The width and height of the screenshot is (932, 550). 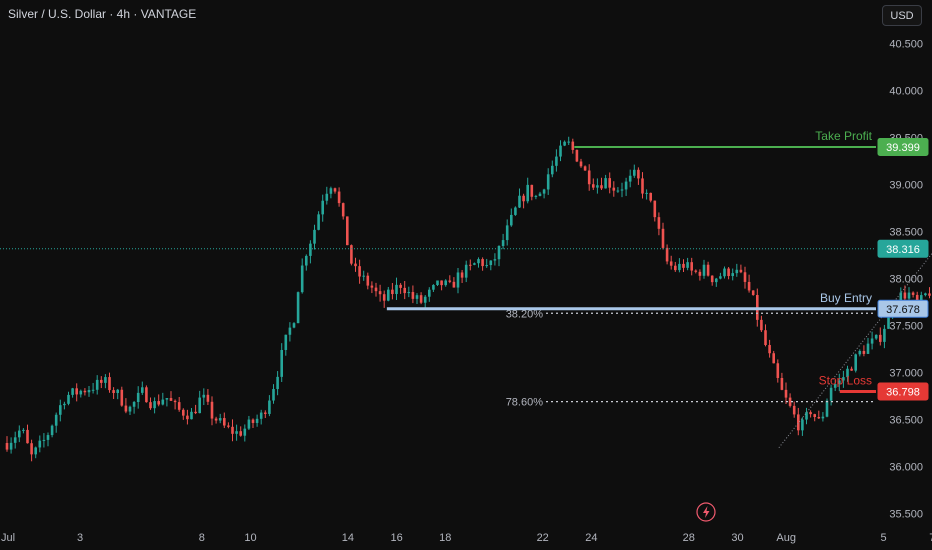 I want to click on time-axis: Jul381014161822242830Aug5711131519, so click(x=466, y=538).